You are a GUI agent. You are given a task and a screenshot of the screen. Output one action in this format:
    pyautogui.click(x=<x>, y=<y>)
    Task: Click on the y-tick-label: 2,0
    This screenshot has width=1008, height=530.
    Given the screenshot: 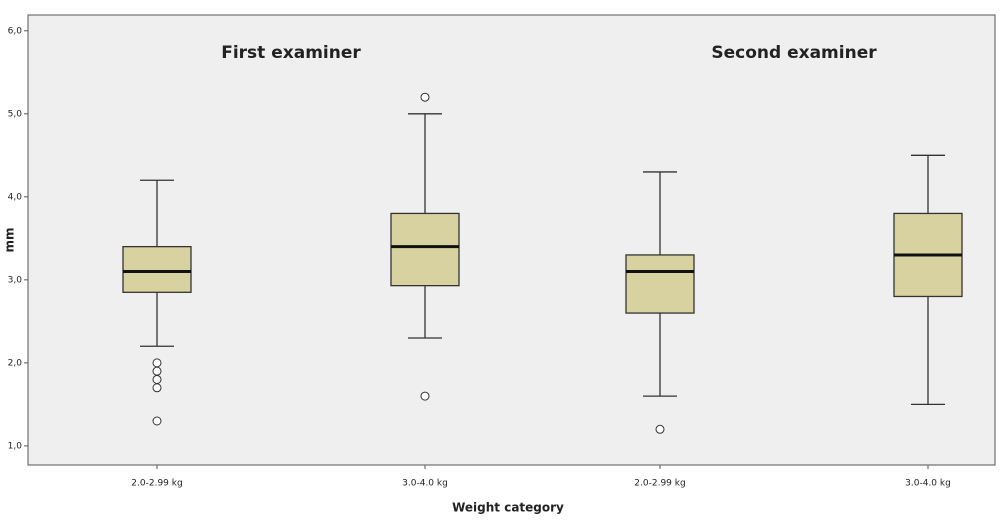 What is the action you would take?
    pyautogui.click(x=15, y=363)
    